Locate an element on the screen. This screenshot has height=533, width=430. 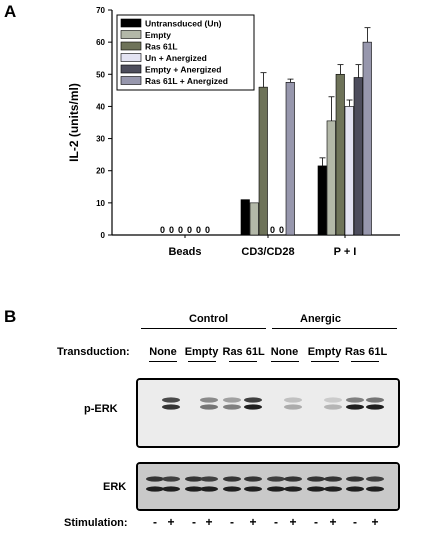
legend-entry: Empty is located at coordinates (158, 35).